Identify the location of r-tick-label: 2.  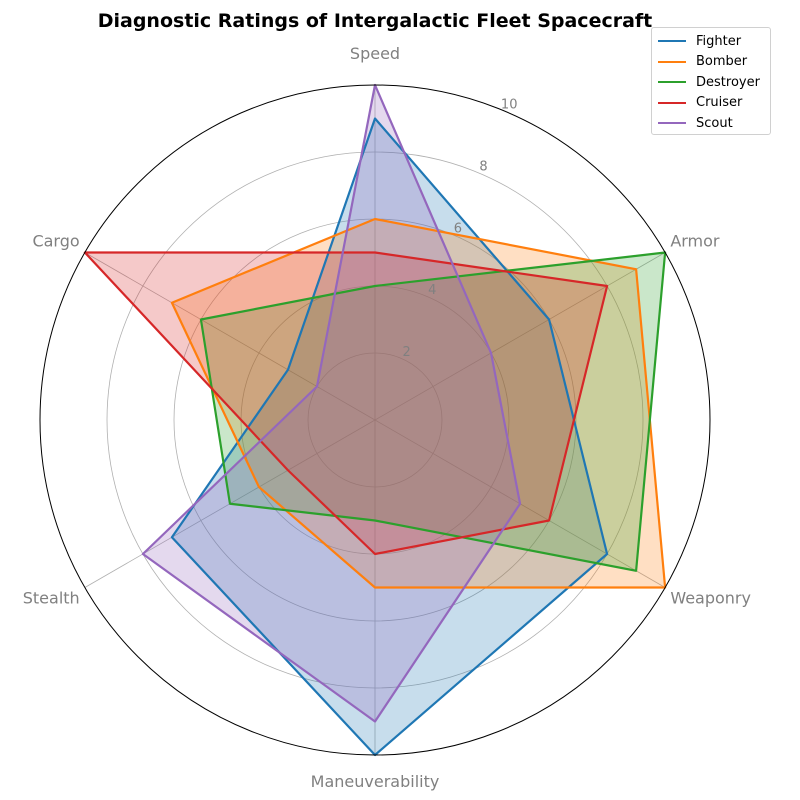
(406, 352).